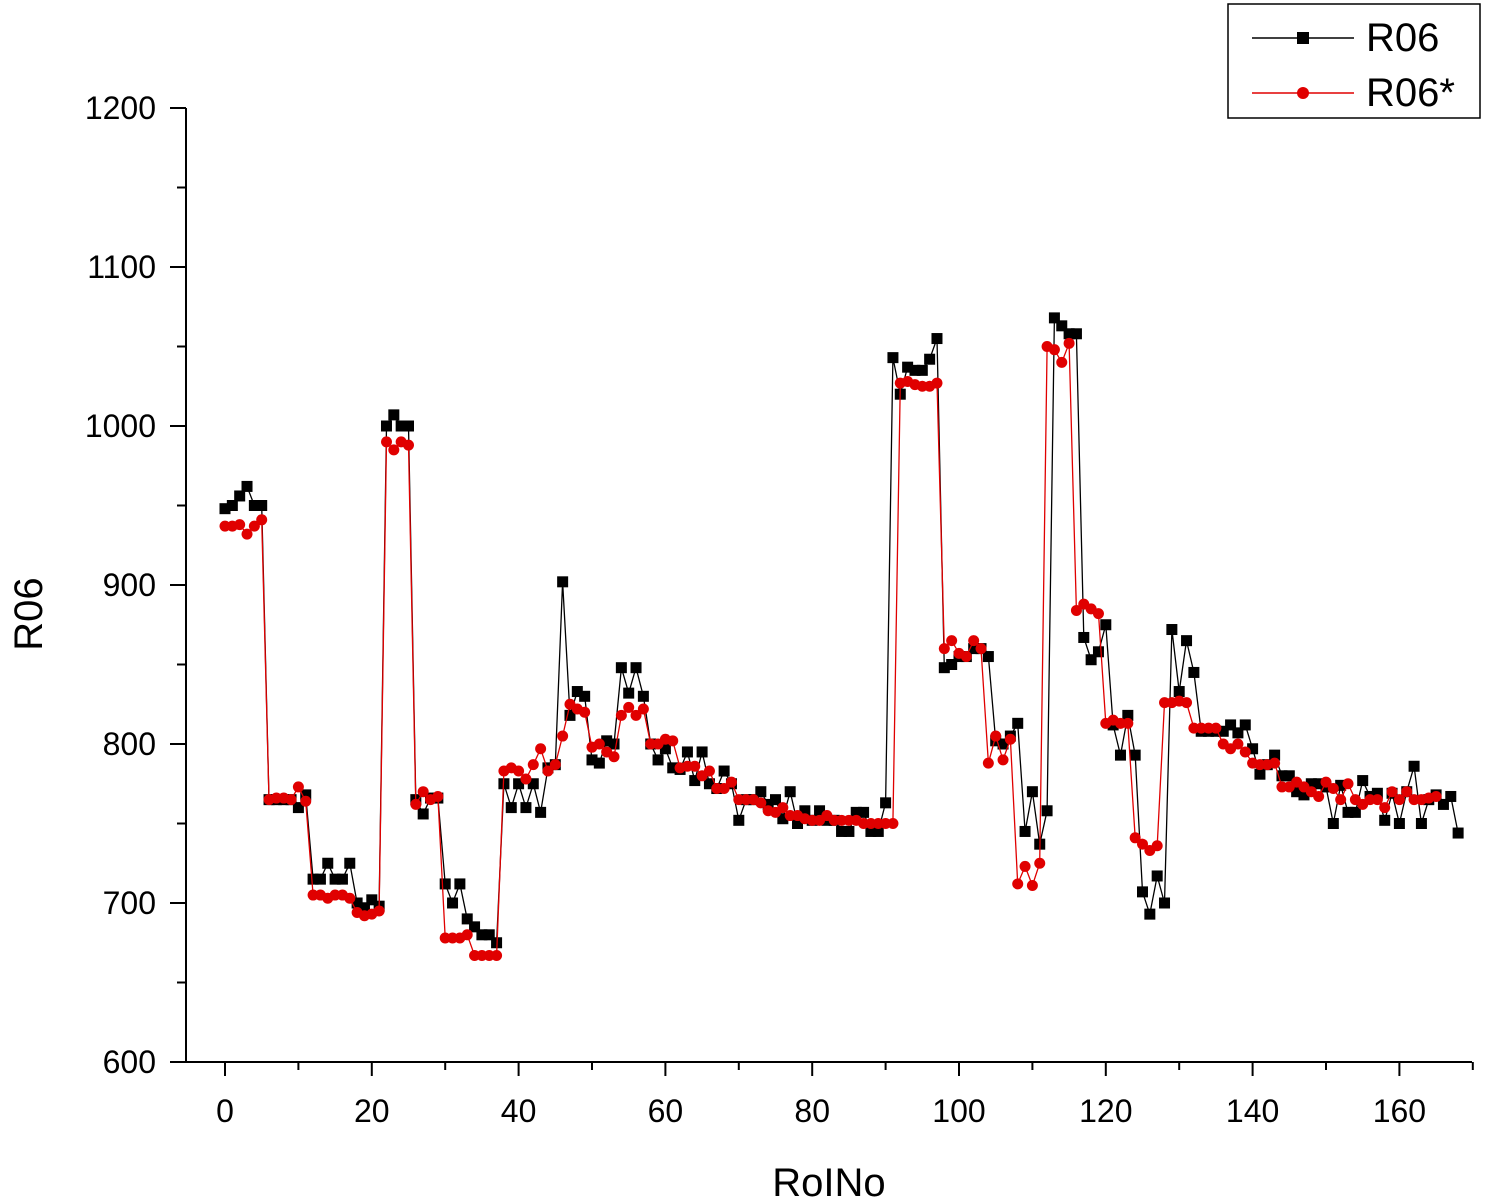 The image size is (1488, 1200). I want to click on legend-marker-r06-star, so click(1303, 93).